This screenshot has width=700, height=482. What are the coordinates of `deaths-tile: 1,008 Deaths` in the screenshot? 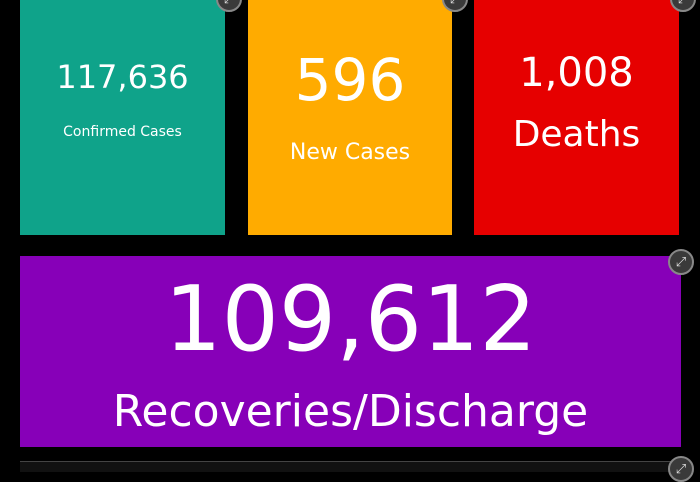 It's located at (576, 117).